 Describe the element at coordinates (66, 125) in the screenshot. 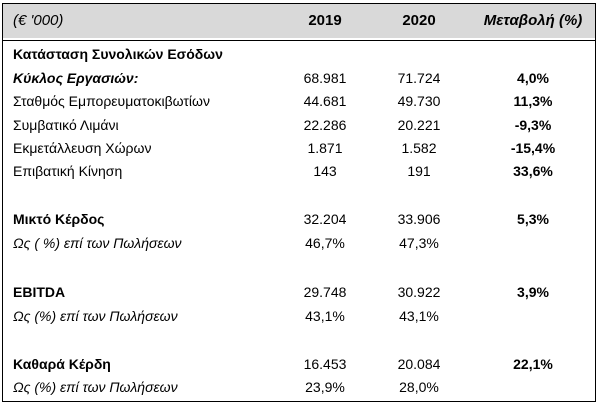

I see `row-label: Συμβατικό Λιμάνι` at that location.